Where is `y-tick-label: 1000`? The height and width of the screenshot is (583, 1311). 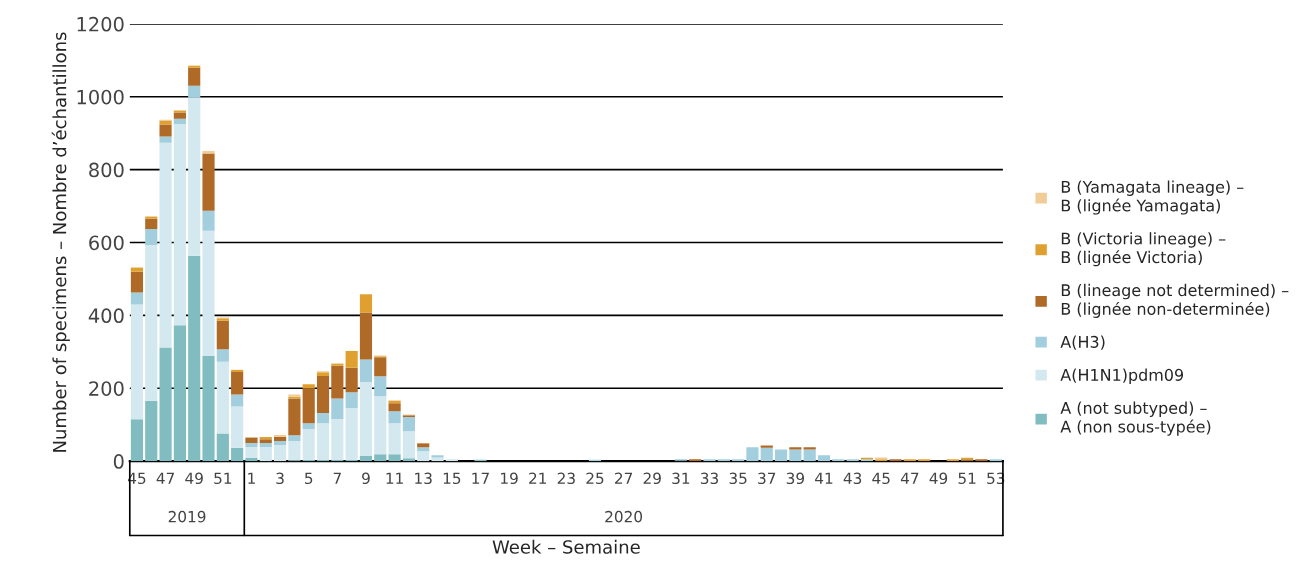
y-tick-label: 1000 is located at coordinates (100, 97).